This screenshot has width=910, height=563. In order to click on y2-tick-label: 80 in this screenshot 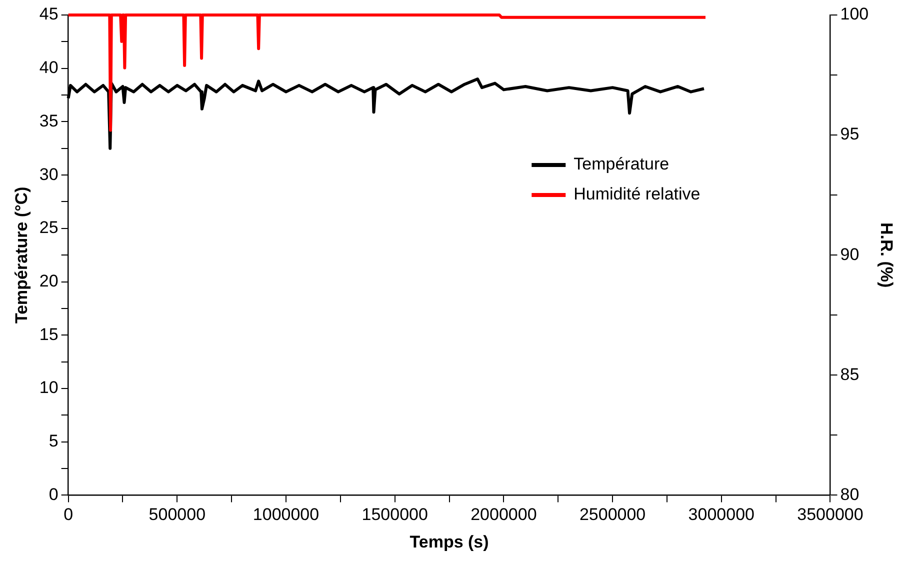, I will do `click(850, 494)`.